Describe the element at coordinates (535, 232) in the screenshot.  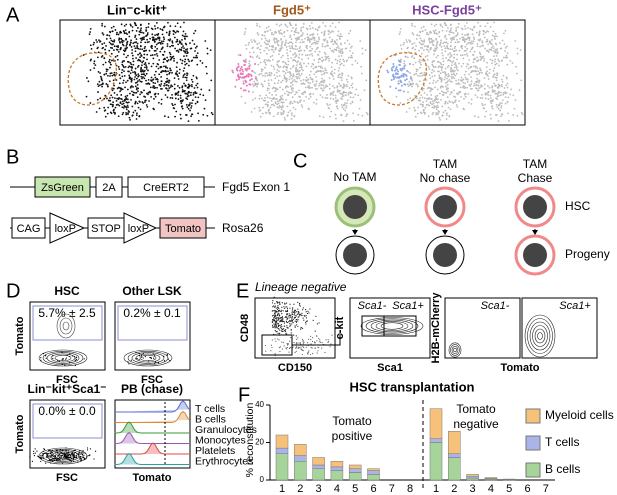
I see `arrow-head` at that location.